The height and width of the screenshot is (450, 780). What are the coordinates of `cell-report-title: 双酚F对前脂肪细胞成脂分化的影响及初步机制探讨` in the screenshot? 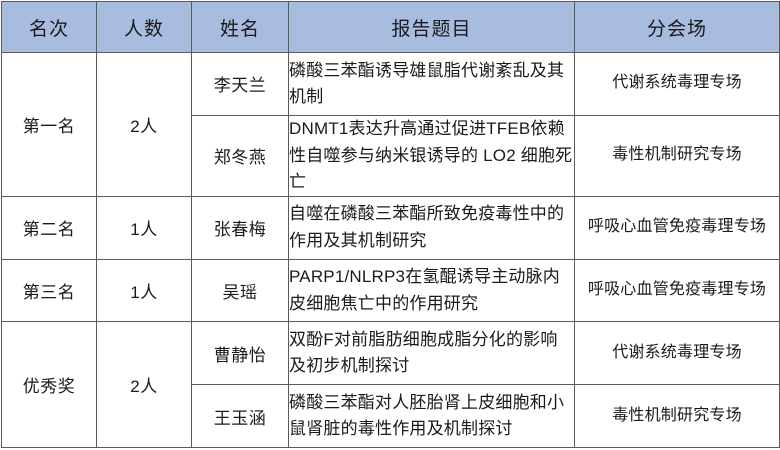 It's located at (431, 353).